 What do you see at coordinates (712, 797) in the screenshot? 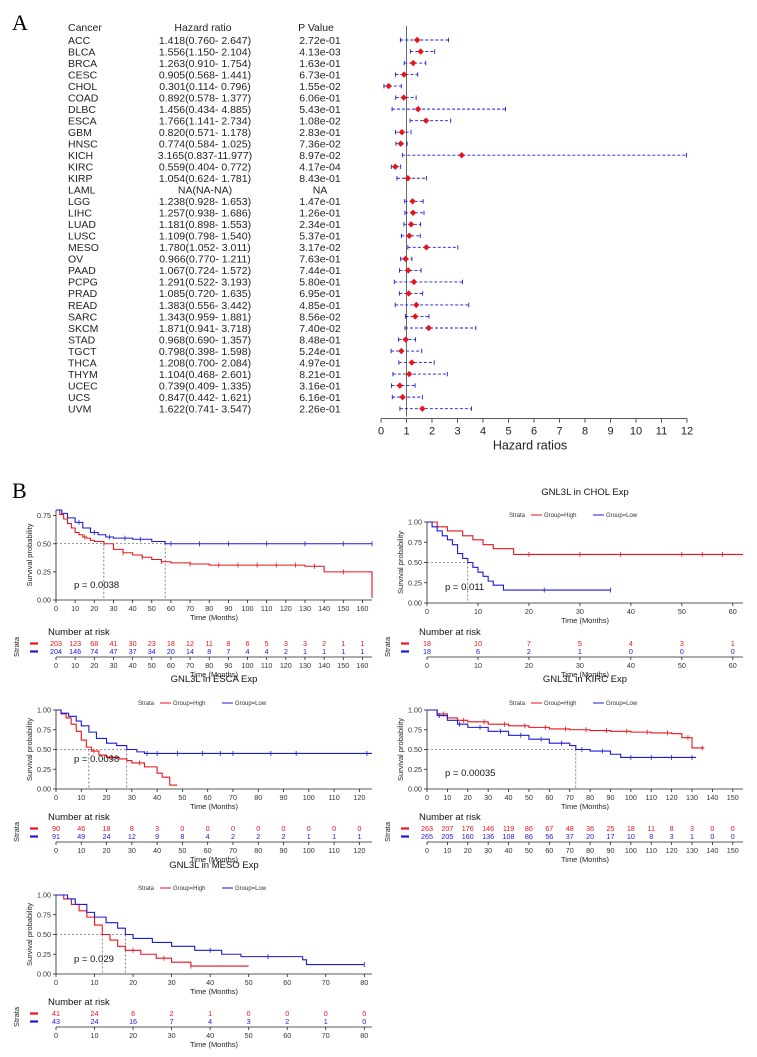
I see `km-x-tick-label: 140` at bounding box center [712, 797].